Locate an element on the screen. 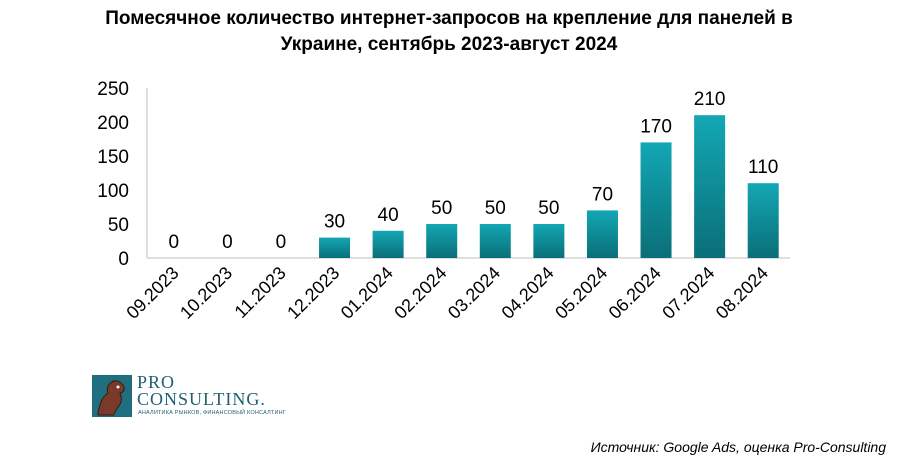  x-tick-label: 12.2023 is located at coordinates (313, 293).